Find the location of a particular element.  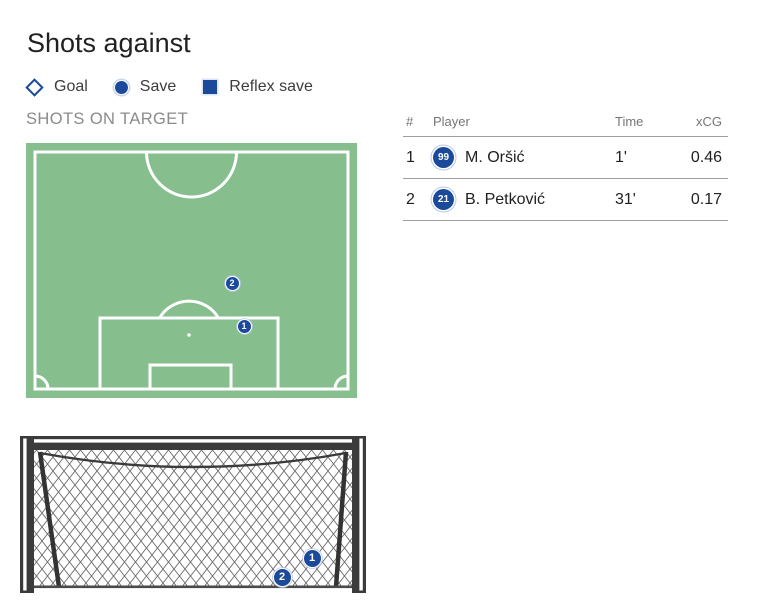

player-name: M. Oršić is located at coordinates (495, 157).